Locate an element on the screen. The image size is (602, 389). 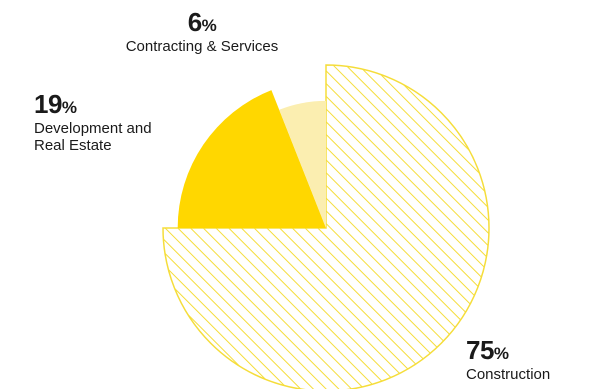
slice-label-construction: 75% Construction is located at coordinates (531, 359).